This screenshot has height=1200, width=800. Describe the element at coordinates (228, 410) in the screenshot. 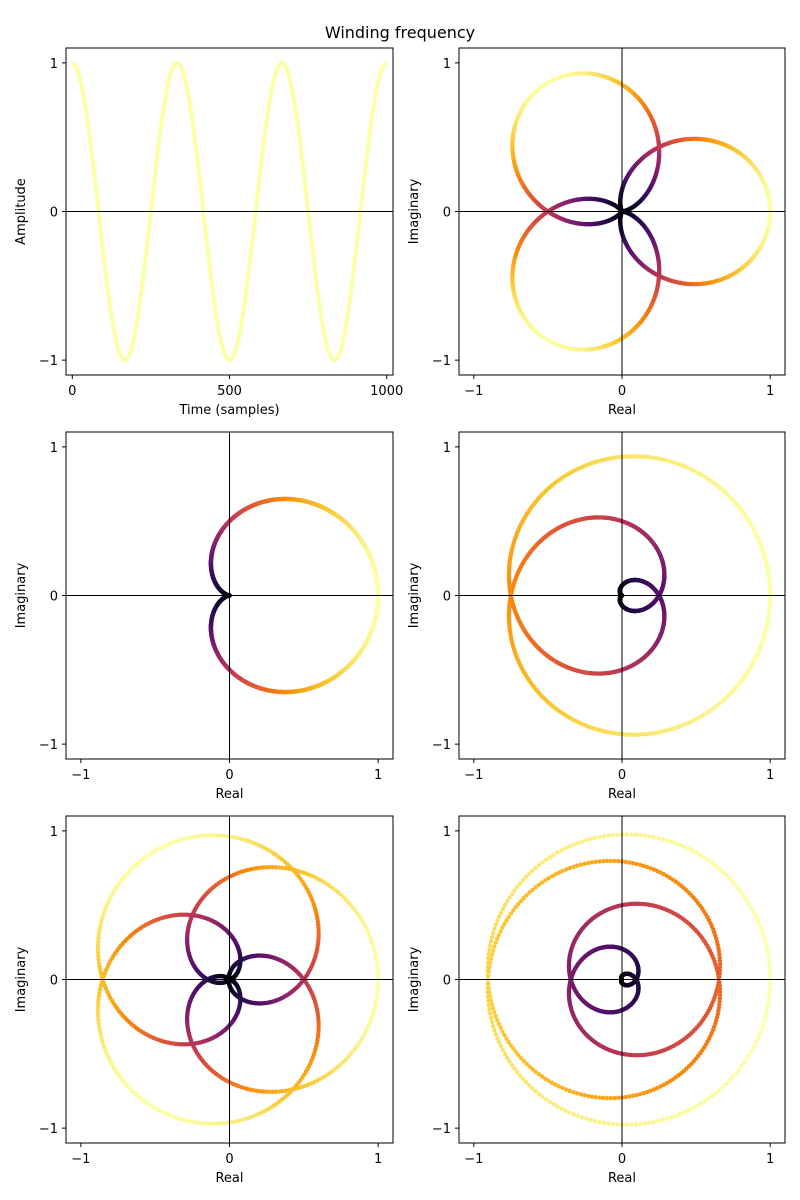

I see `x-axis-label: Time (samples)` at that location.